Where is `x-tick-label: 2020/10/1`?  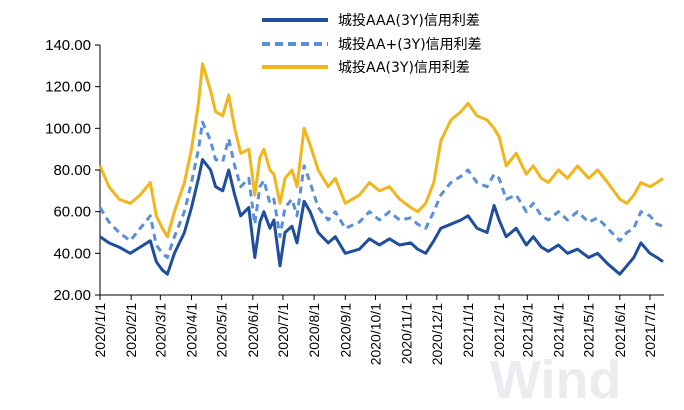 x-tick-label: 2020/10/1 is located at coordinates (375, 334).